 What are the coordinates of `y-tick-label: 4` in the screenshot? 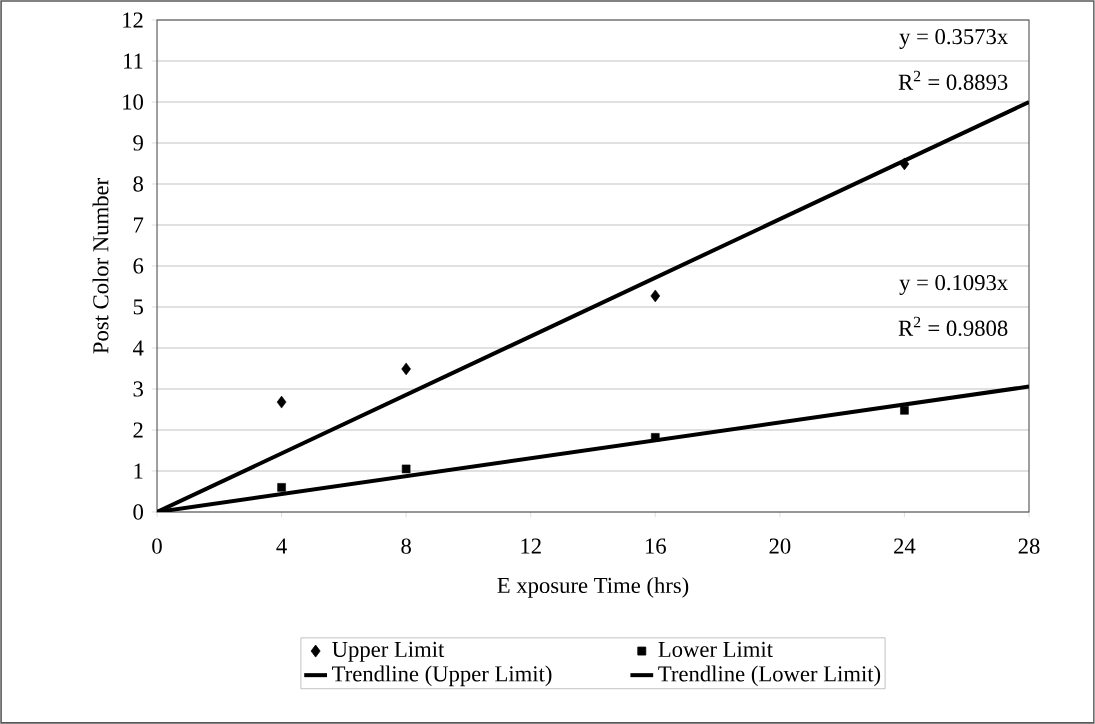 It's located at (138, 348).